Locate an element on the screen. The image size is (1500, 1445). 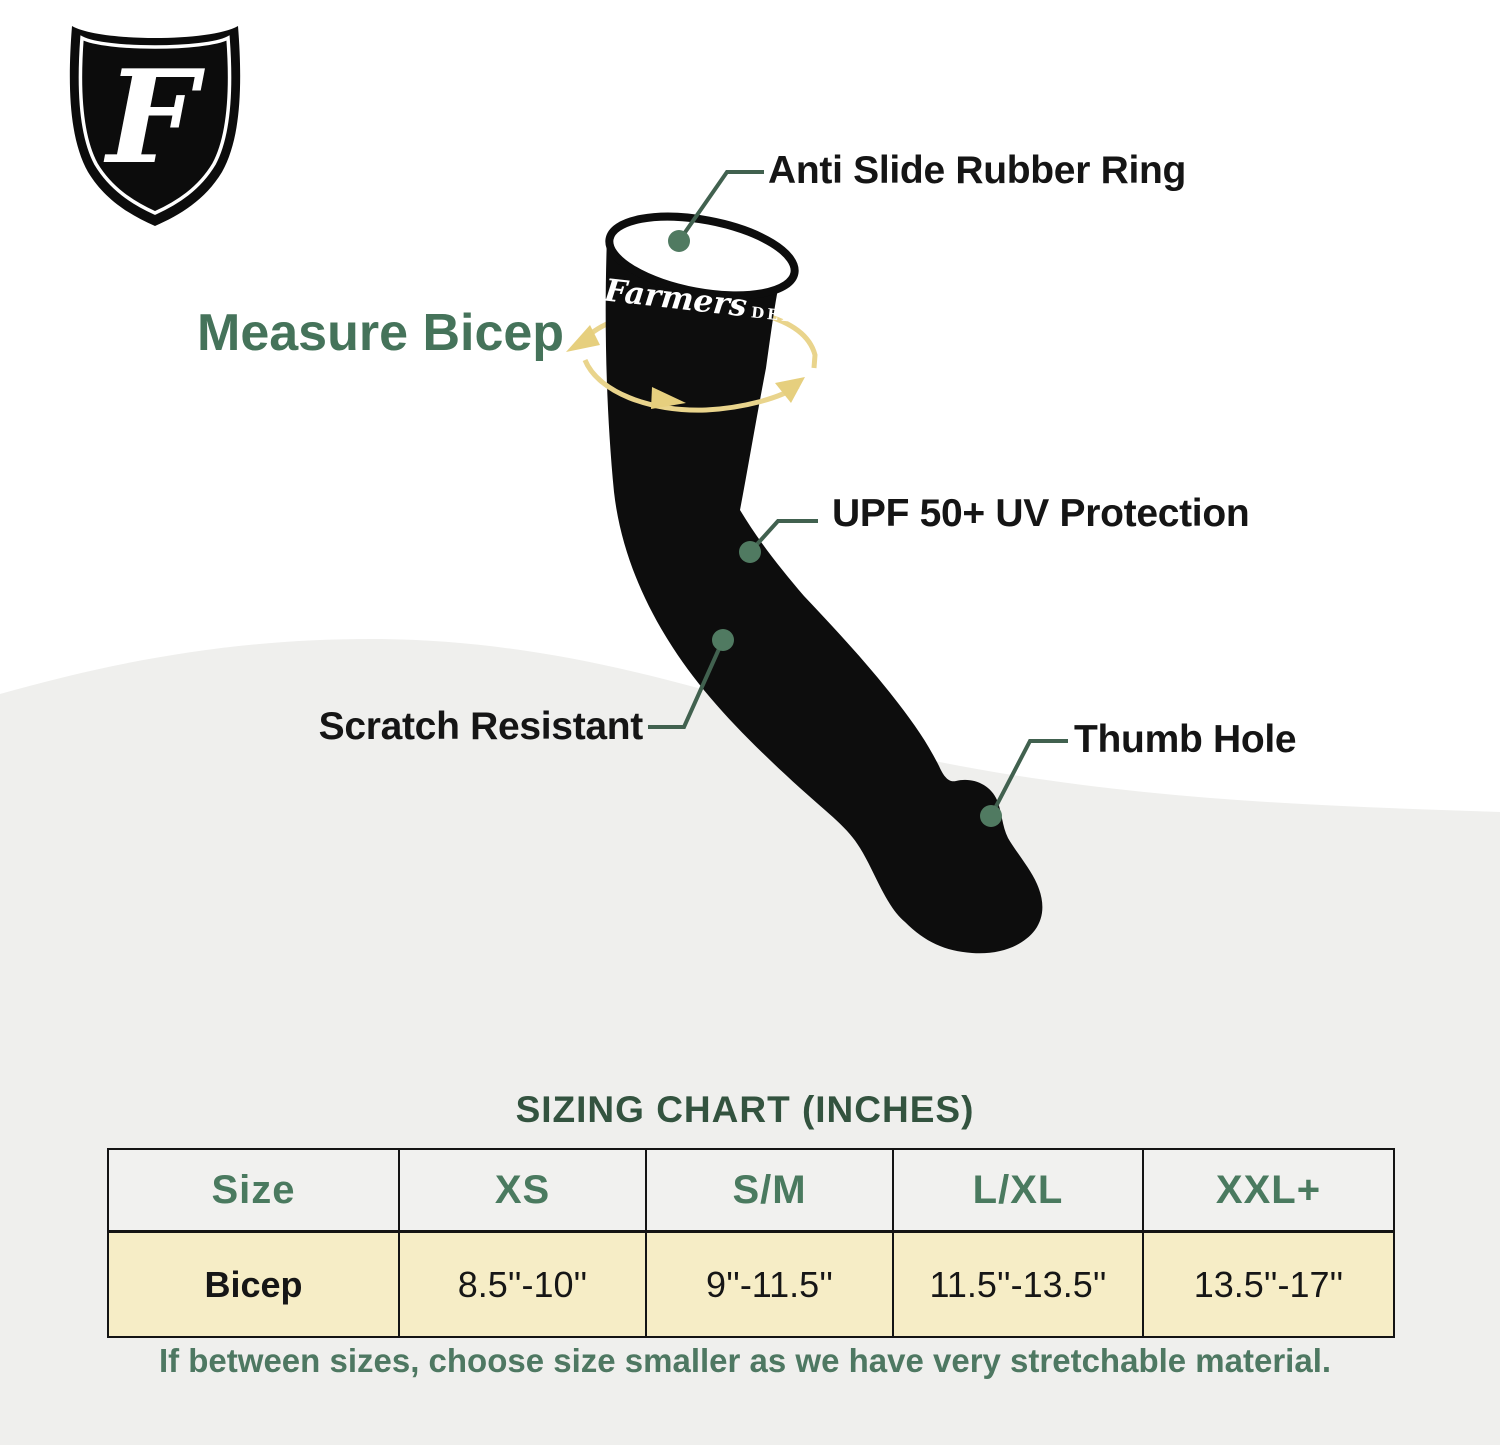
upf-label: UPF 50+ UV Protection is located at coordinates (1041, 513).